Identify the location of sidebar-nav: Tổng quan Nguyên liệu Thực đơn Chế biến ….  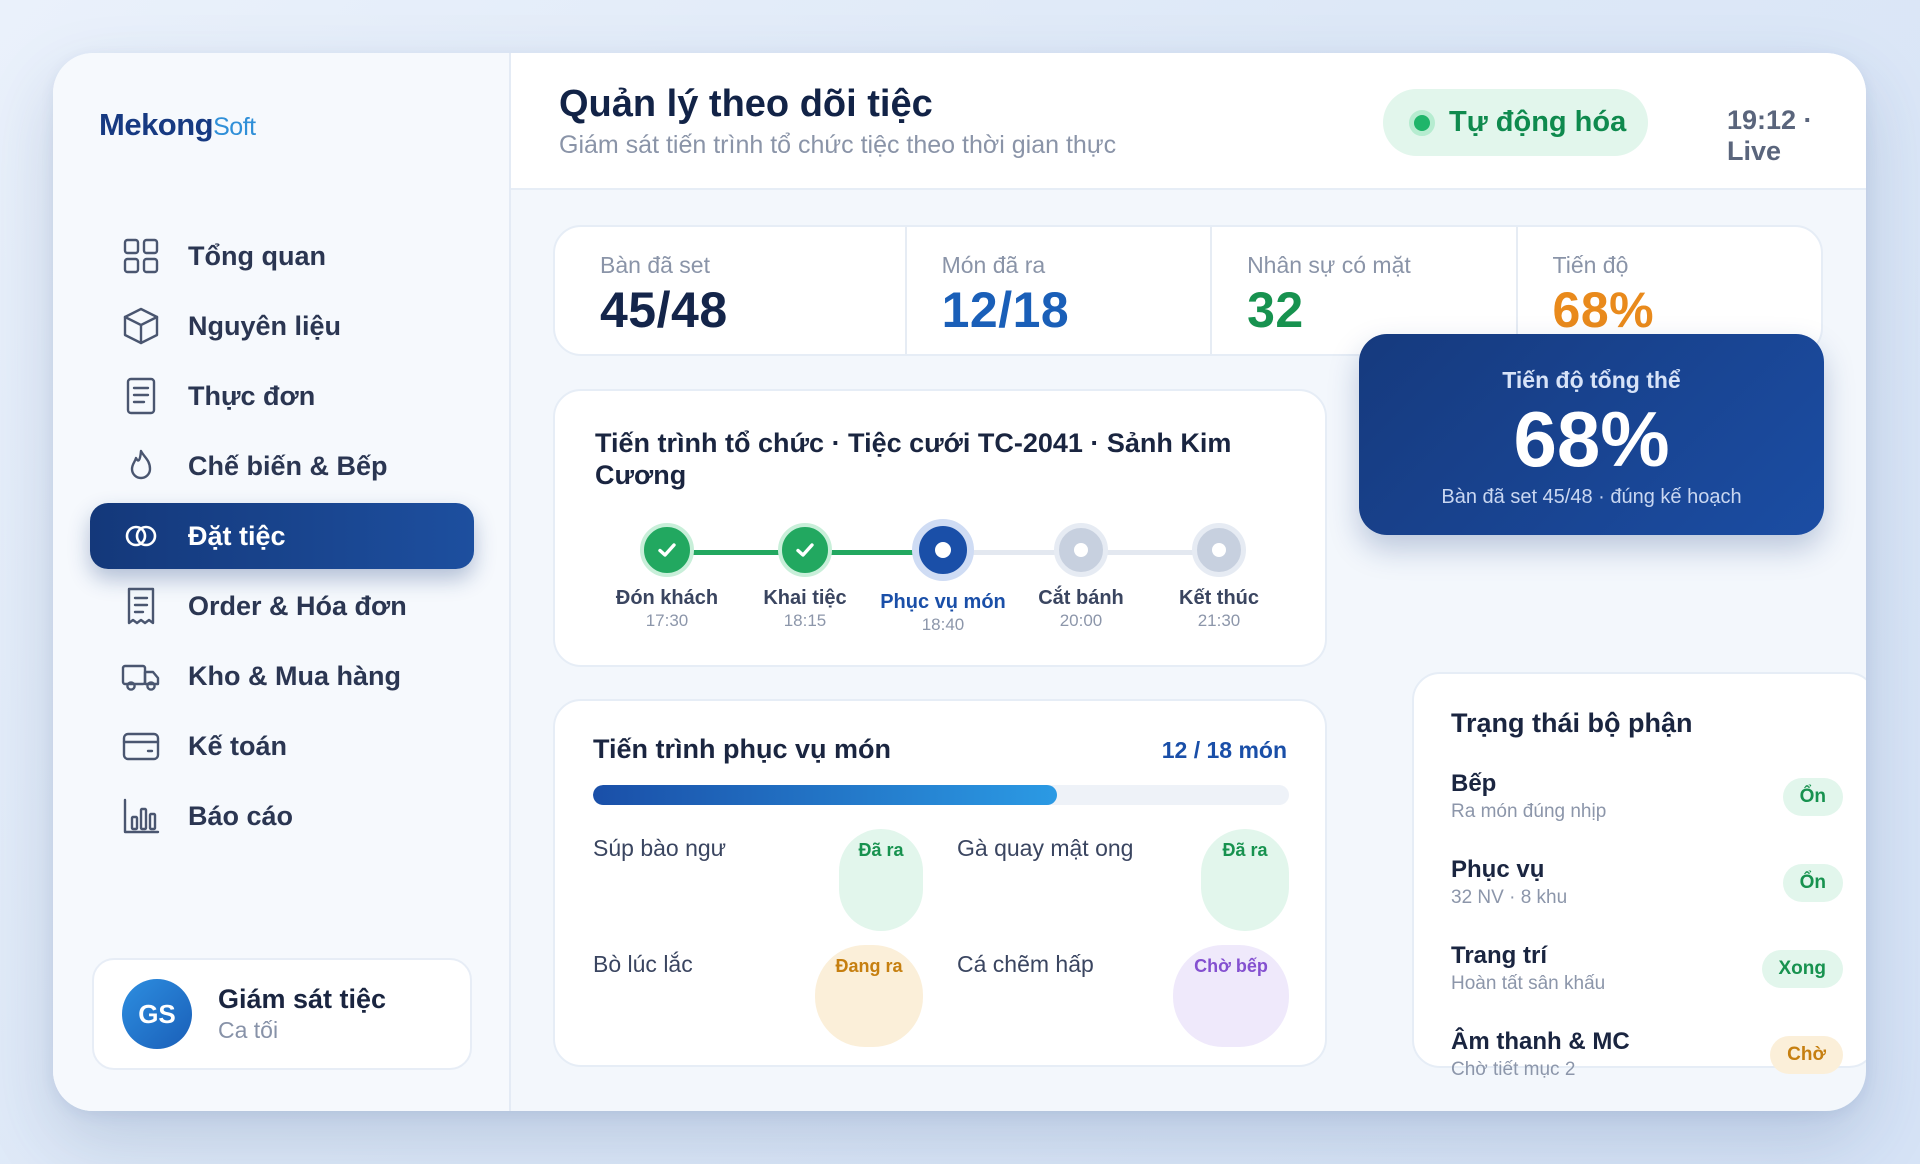
(282, 538).